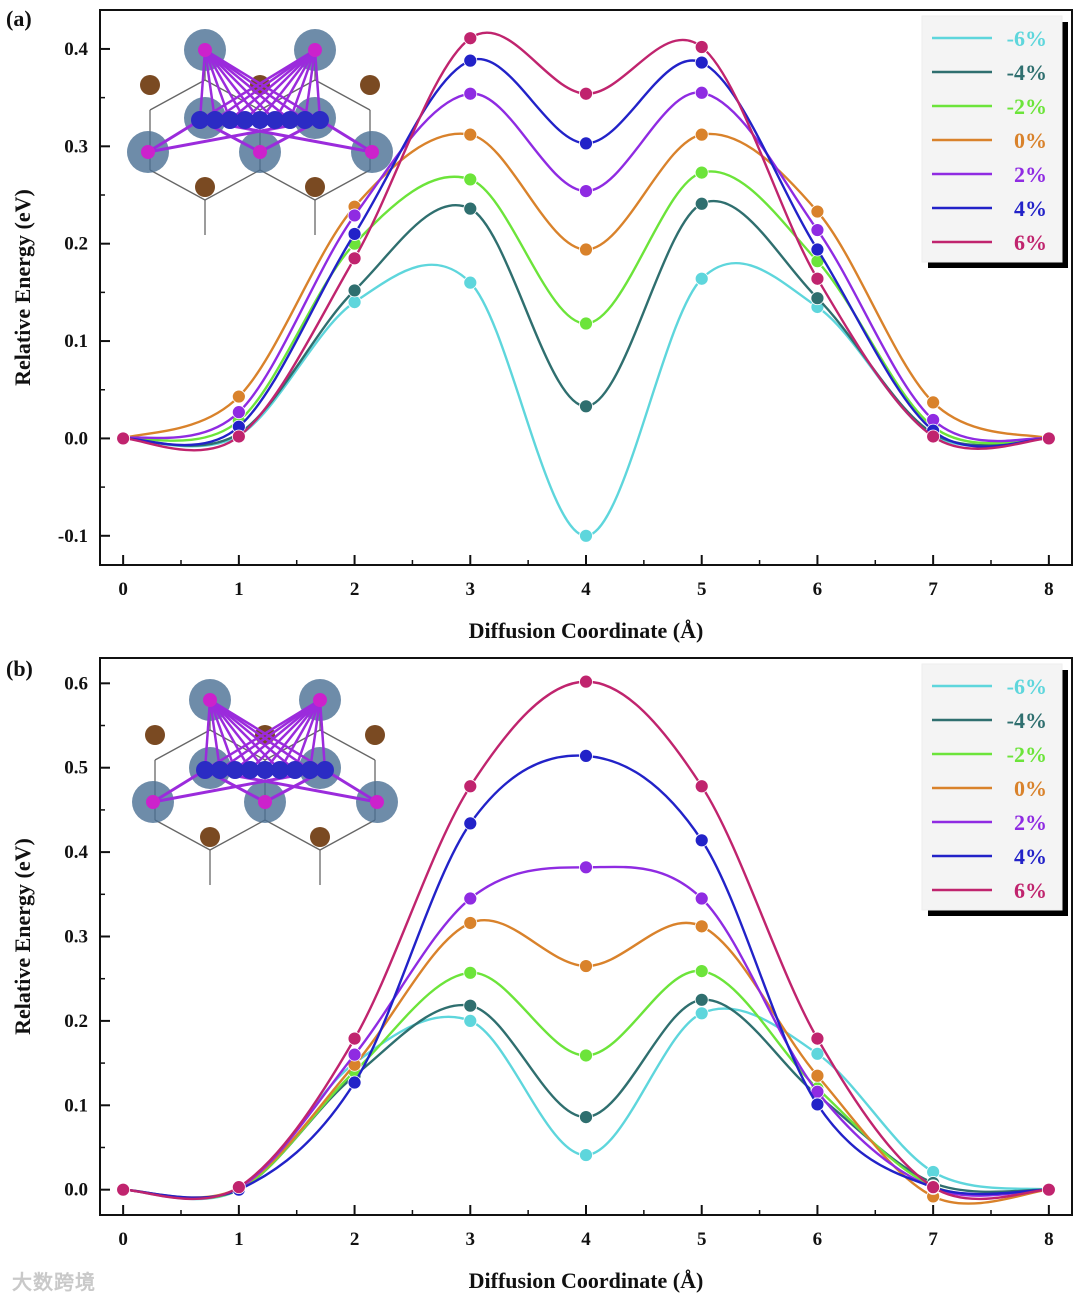 The image size is (1080, 1301). What do you see at coordinates (1030, 890) in the screenshot?
I see `legend-label: 6%` at bounding box center [1030, 890].